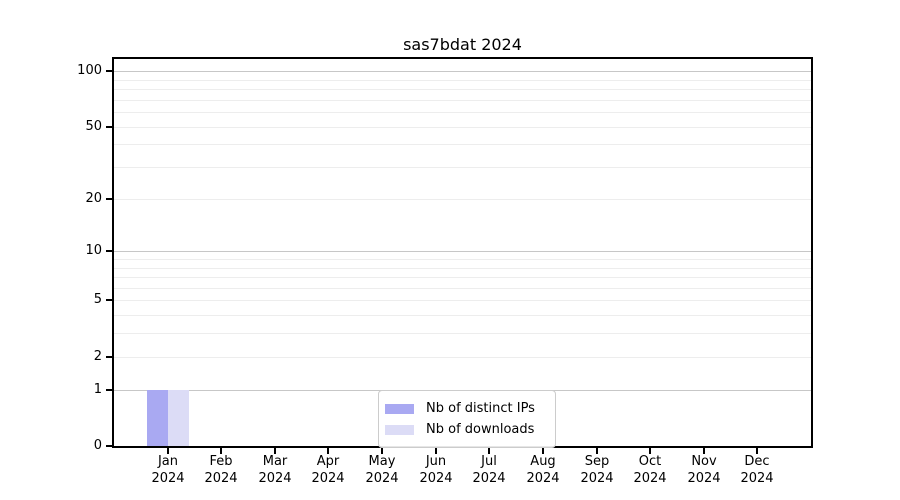 The image size is (900, 500). Describe the element at coordinates (704, 461) in the screenshot. I see `x-tick-month: Nov` at that location.